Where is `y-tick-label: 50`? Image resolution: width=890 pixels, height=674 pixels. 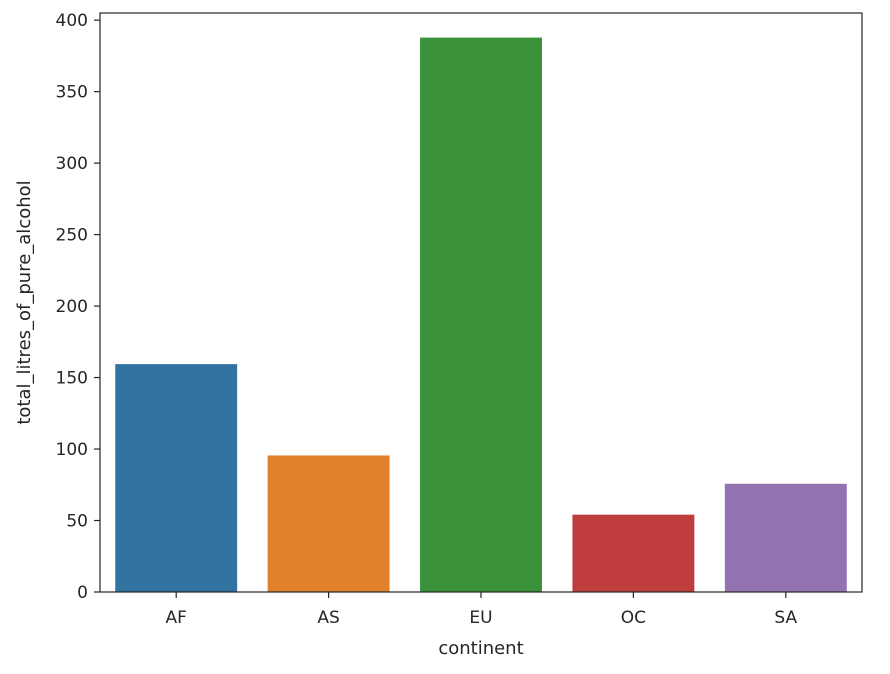
y-tick-label: 50 is located at coordinates (77, 522).